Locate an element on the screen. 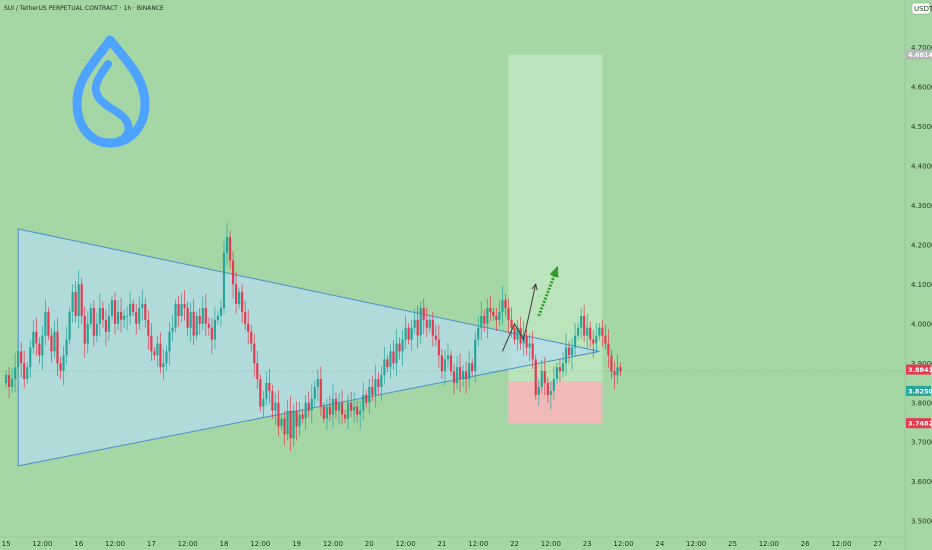 This screenshot has height=550, width=932. price-tag-label: 3.7482 is located at coordinates (920, 424).